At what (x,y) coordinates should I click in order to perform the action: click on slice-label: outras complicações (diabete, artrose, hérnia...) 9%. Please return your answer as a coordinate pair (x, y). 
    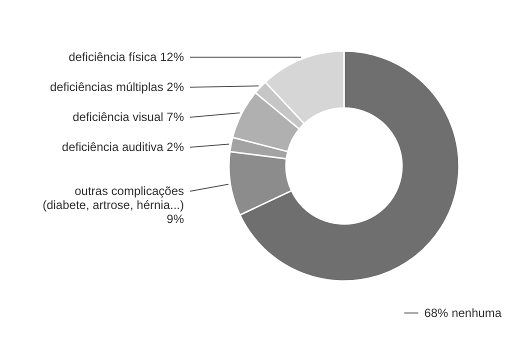
    Looking at the image, I should click on (113, 205).